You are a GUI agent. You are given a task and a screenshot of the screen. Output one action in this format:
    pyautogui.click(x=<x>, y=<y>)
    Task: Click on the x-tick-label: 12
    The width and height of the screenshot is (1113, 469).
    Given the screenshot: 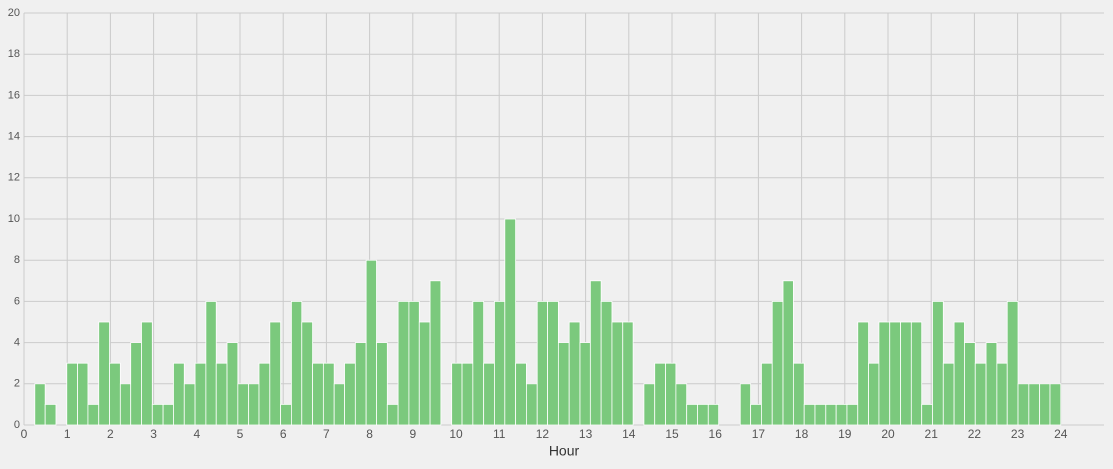 What is the action you would take?
    pyautogui.click(x=543, y=434)
    